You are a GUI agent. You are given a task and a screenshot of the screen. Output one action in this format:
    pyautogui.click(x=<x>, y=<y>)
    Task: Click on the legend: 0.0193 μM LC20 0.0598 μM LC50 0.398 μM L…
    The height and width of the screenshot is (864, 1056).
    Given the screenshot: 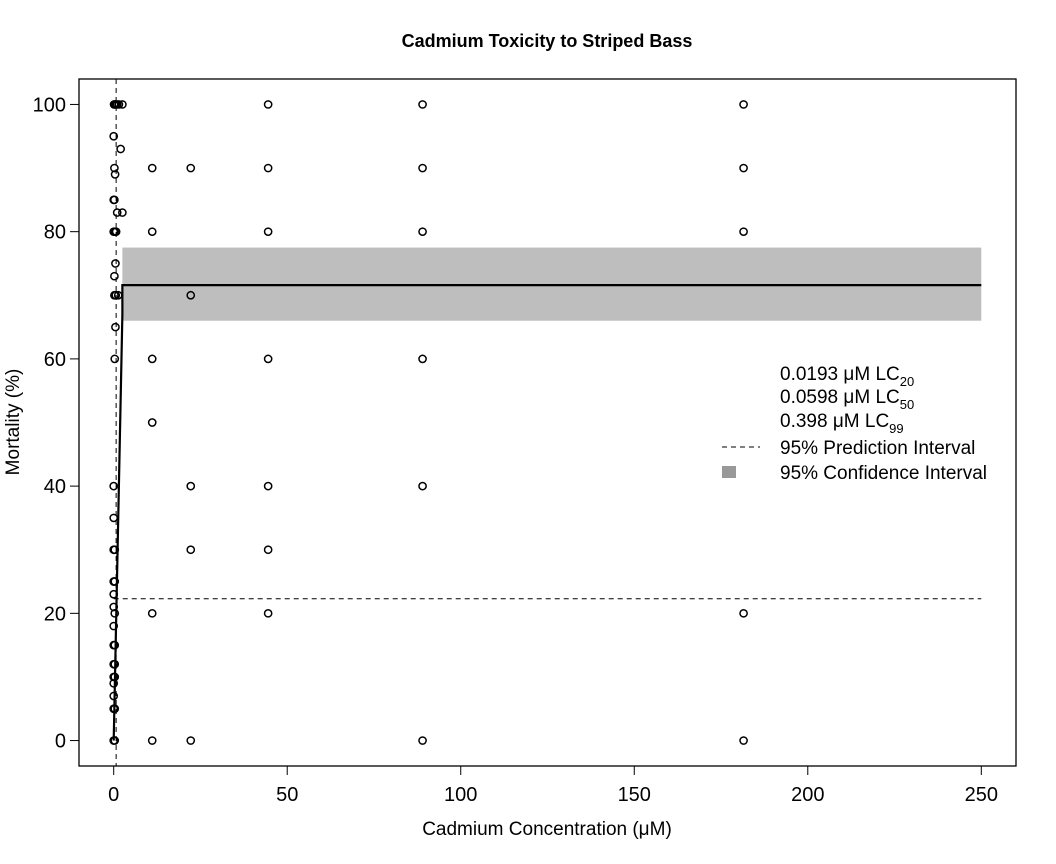 What is the action you would take?
    pyautogui.click(x=854, y=424)
    